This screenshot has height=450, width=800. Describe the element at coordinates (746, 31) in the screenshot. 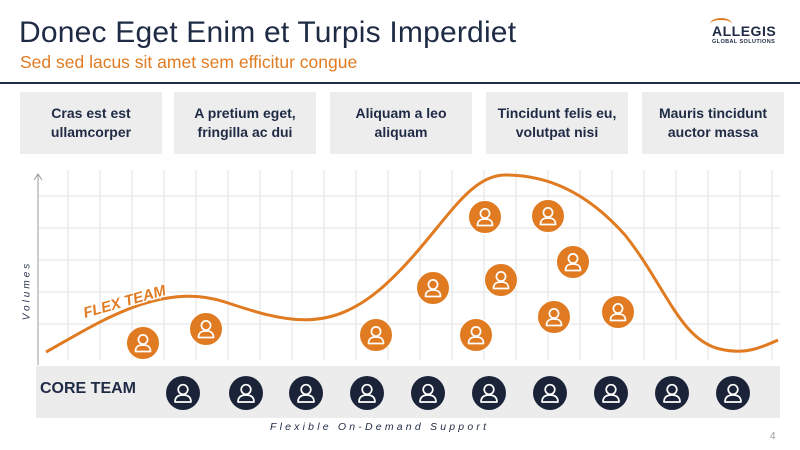

I see `allegis-logo: ALLEGIS GLOBAL SOLUTIONS` at that location.